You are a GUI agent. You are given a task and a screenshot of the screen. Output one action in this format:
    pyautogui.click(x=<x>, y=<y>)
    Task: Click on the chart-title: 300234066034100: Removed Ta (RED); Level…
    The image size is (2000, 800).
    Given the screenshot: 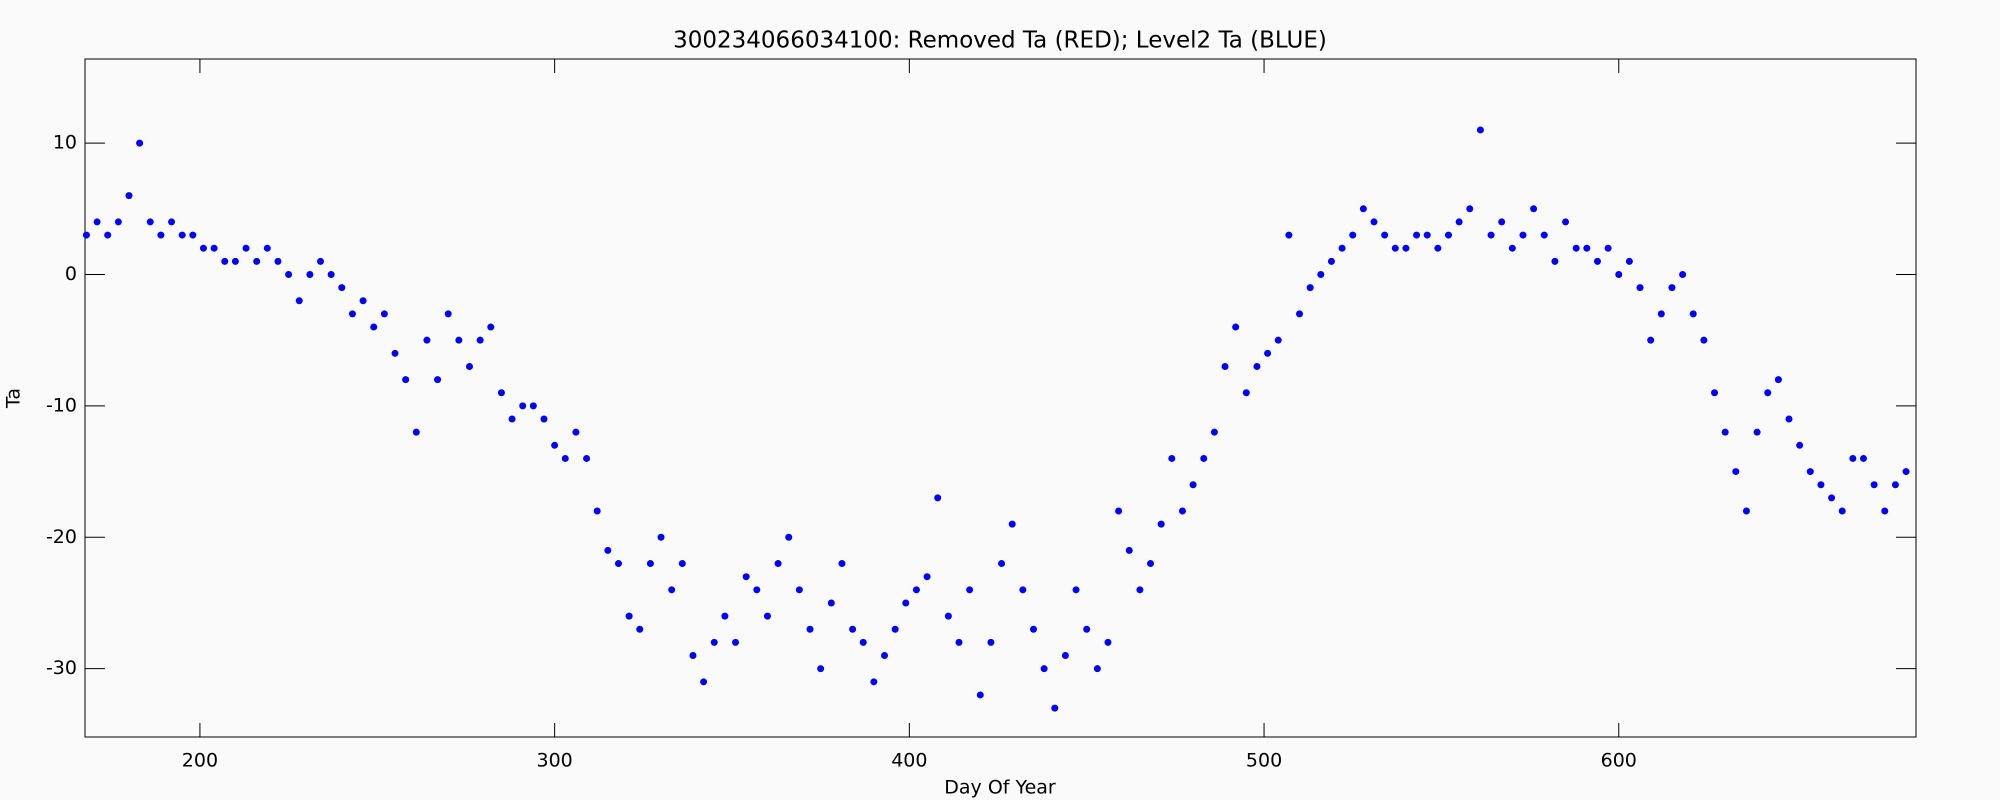 What is the action you would take?
    pyautogui.click(x=1000, y=41)
    